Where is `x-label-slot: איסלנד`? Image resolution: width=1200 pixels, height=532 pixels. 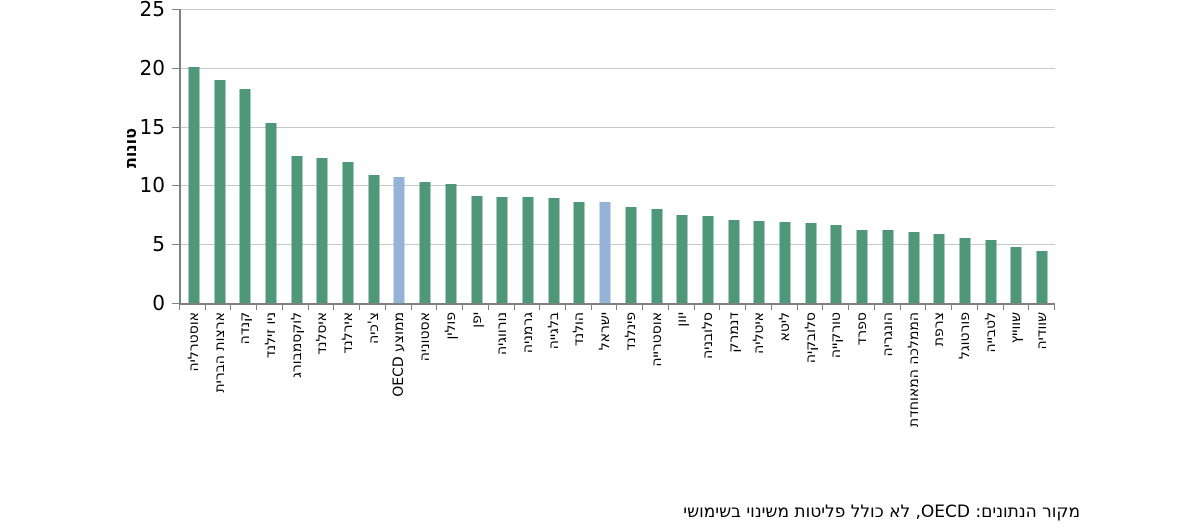
x-label-slot: איסלנד is located at coordinates (323, 393).